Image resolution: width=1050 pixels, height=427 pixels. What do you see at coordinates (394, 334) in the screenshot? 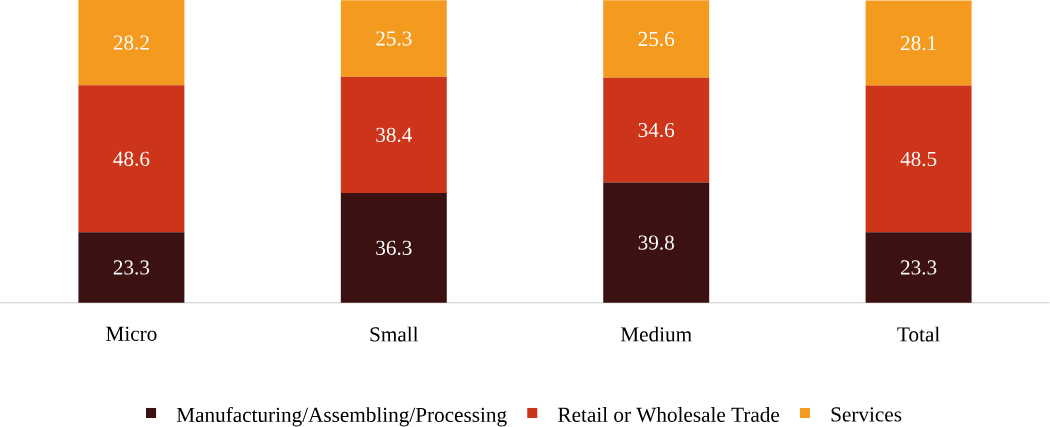
I see `x-tick-label: Small` at bounding box center [394, 334].